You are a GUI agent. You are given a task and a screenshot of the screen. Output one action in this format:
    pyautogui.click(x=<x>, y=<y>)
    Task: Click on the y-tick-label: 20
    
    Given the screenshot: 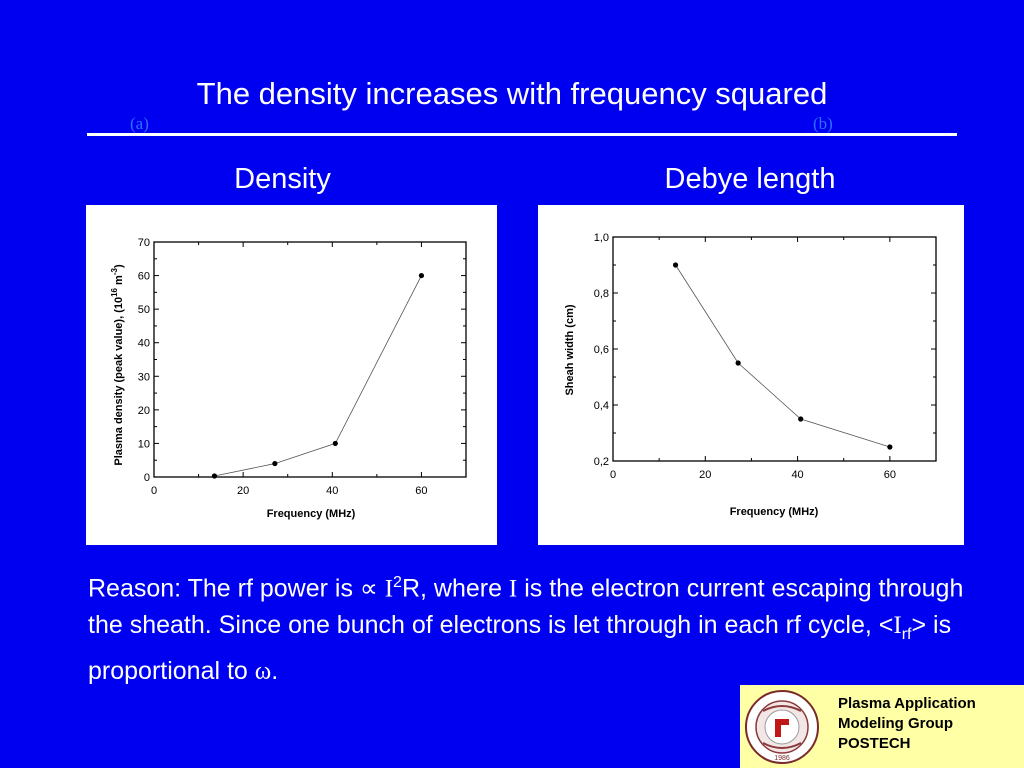 What is the action you would take?
    pyautogui.click(x=144, y=411)
    